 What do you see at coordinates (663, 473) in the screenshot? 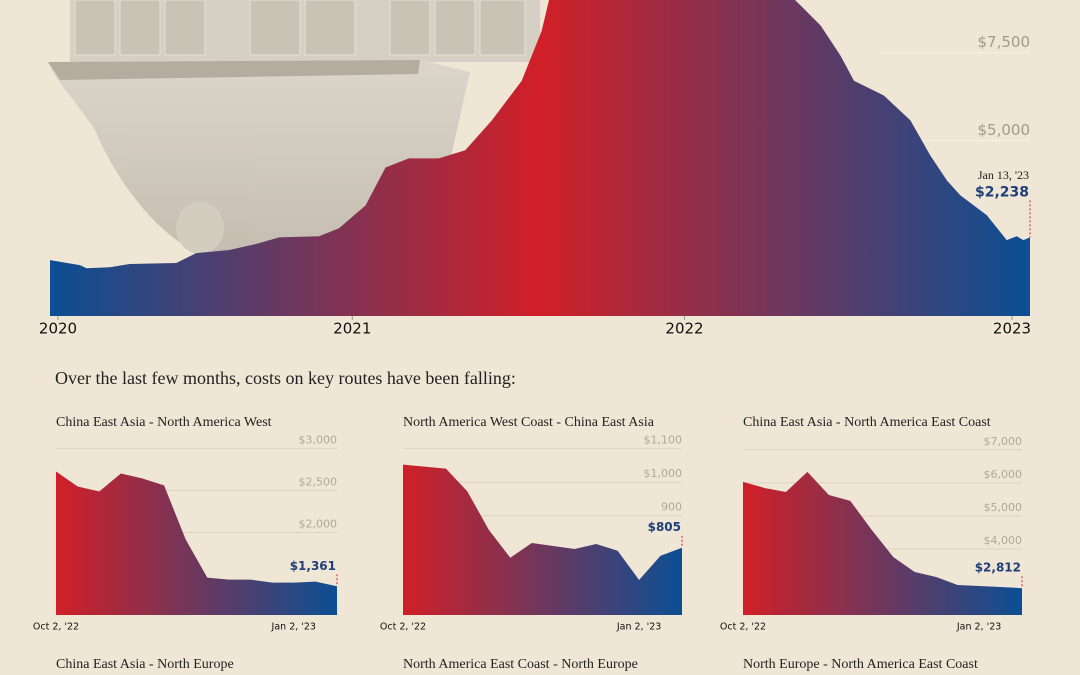
I see `y-tick-label: $1,000` at bounding box center [663, 473].